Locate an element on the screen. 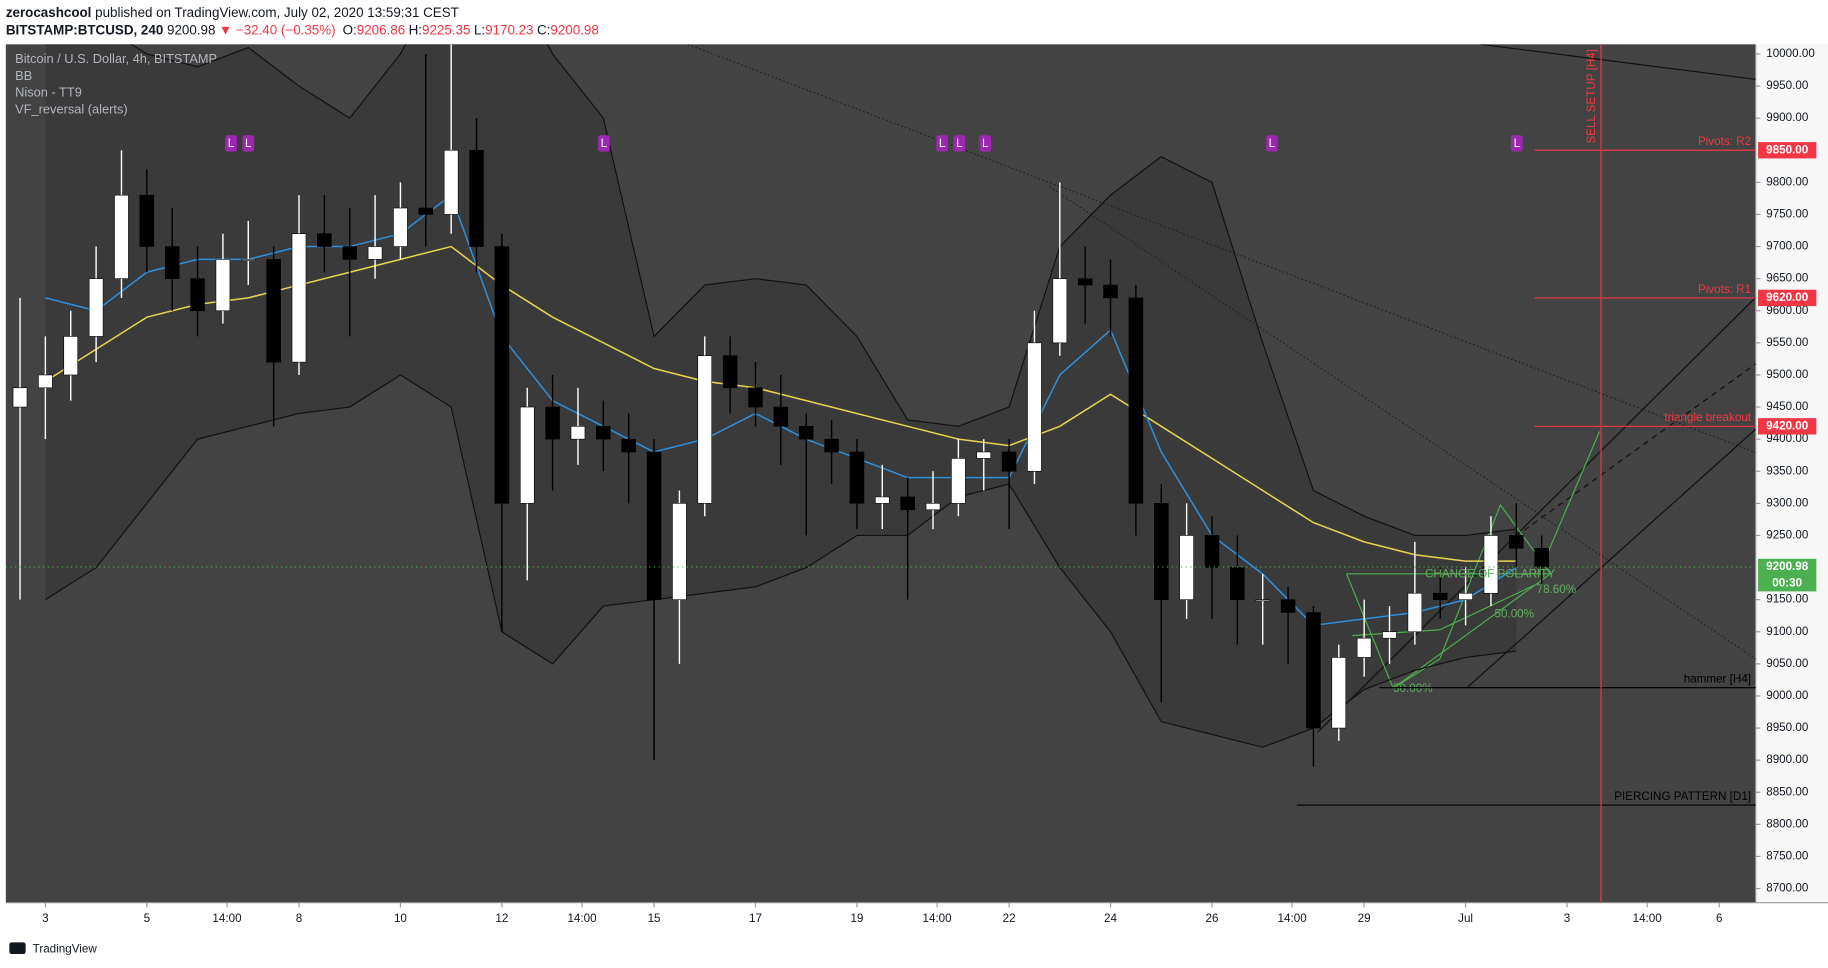  y-tick-label: 9750.00 is located at coordinates (1787, 214).